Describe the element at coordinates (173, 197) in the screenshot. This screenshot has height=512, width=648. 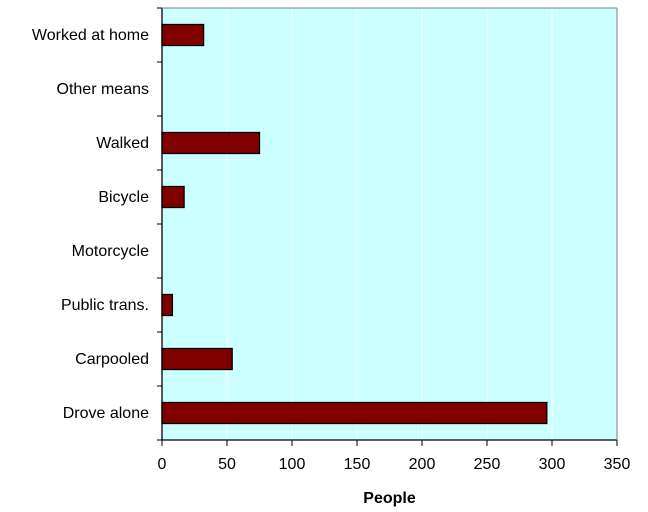
I see `bar-bicycle` at that location.